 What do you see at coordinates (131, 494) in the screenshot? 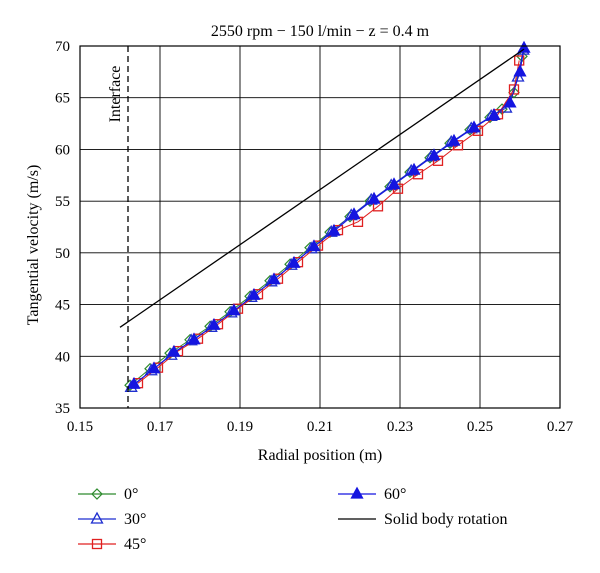
I see `legend-label: 0°` at bounding box center [131, 494].